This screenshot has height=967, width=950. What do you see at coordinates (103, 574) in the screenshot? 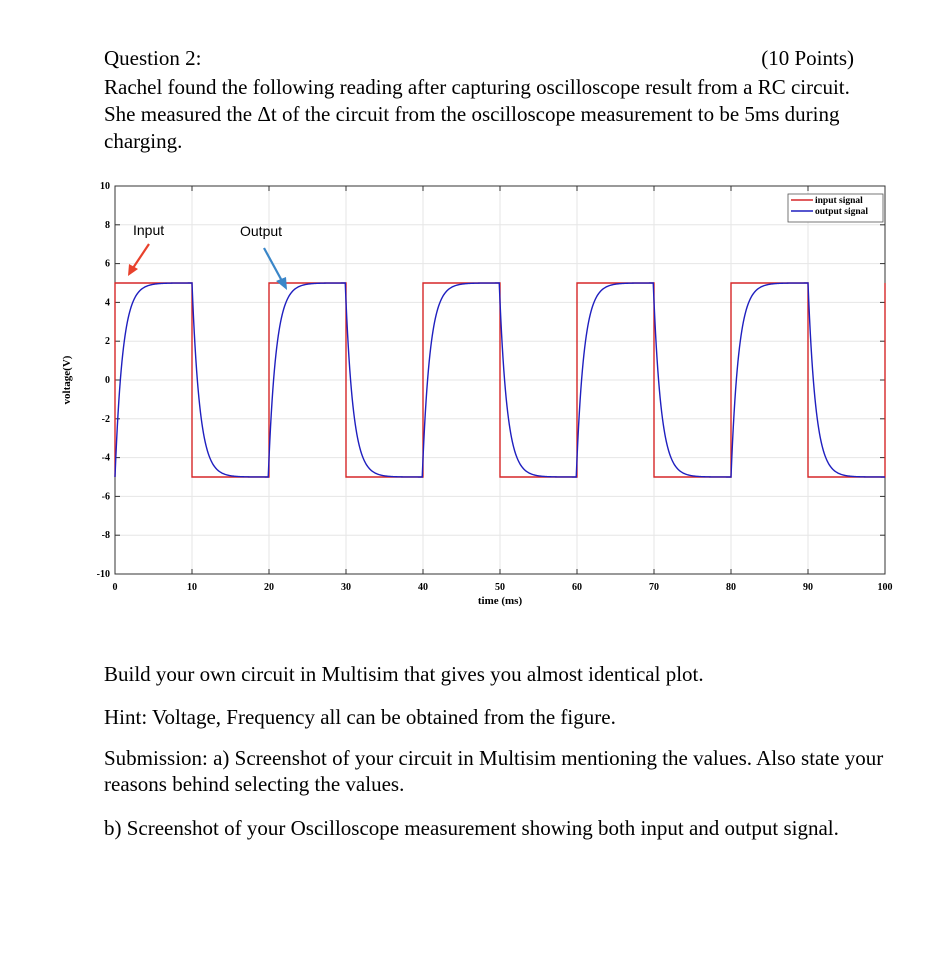
I see `y-tick-label: -10` at bounding box center [103, 574].